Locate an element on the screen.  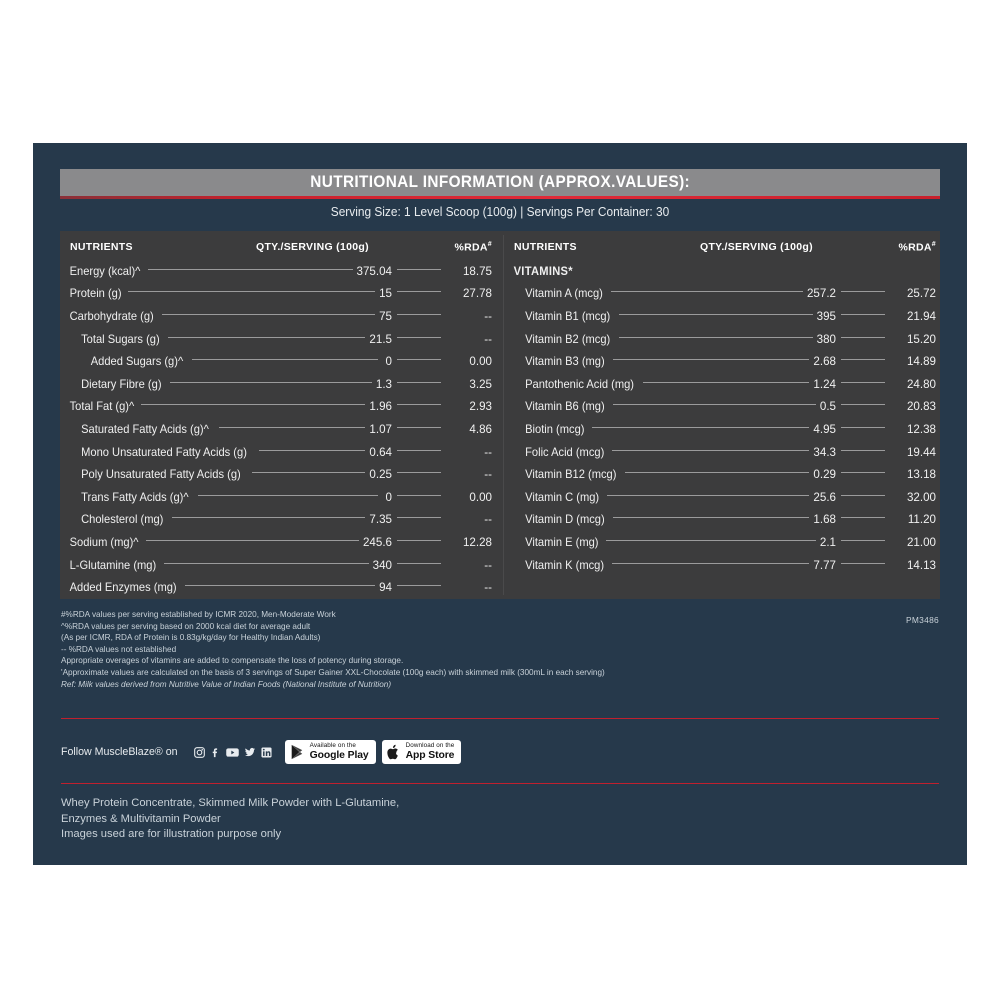
nutrient-row: Vitamin A (mcg) 257.2 25.72 is located at coordinates (724, 294).